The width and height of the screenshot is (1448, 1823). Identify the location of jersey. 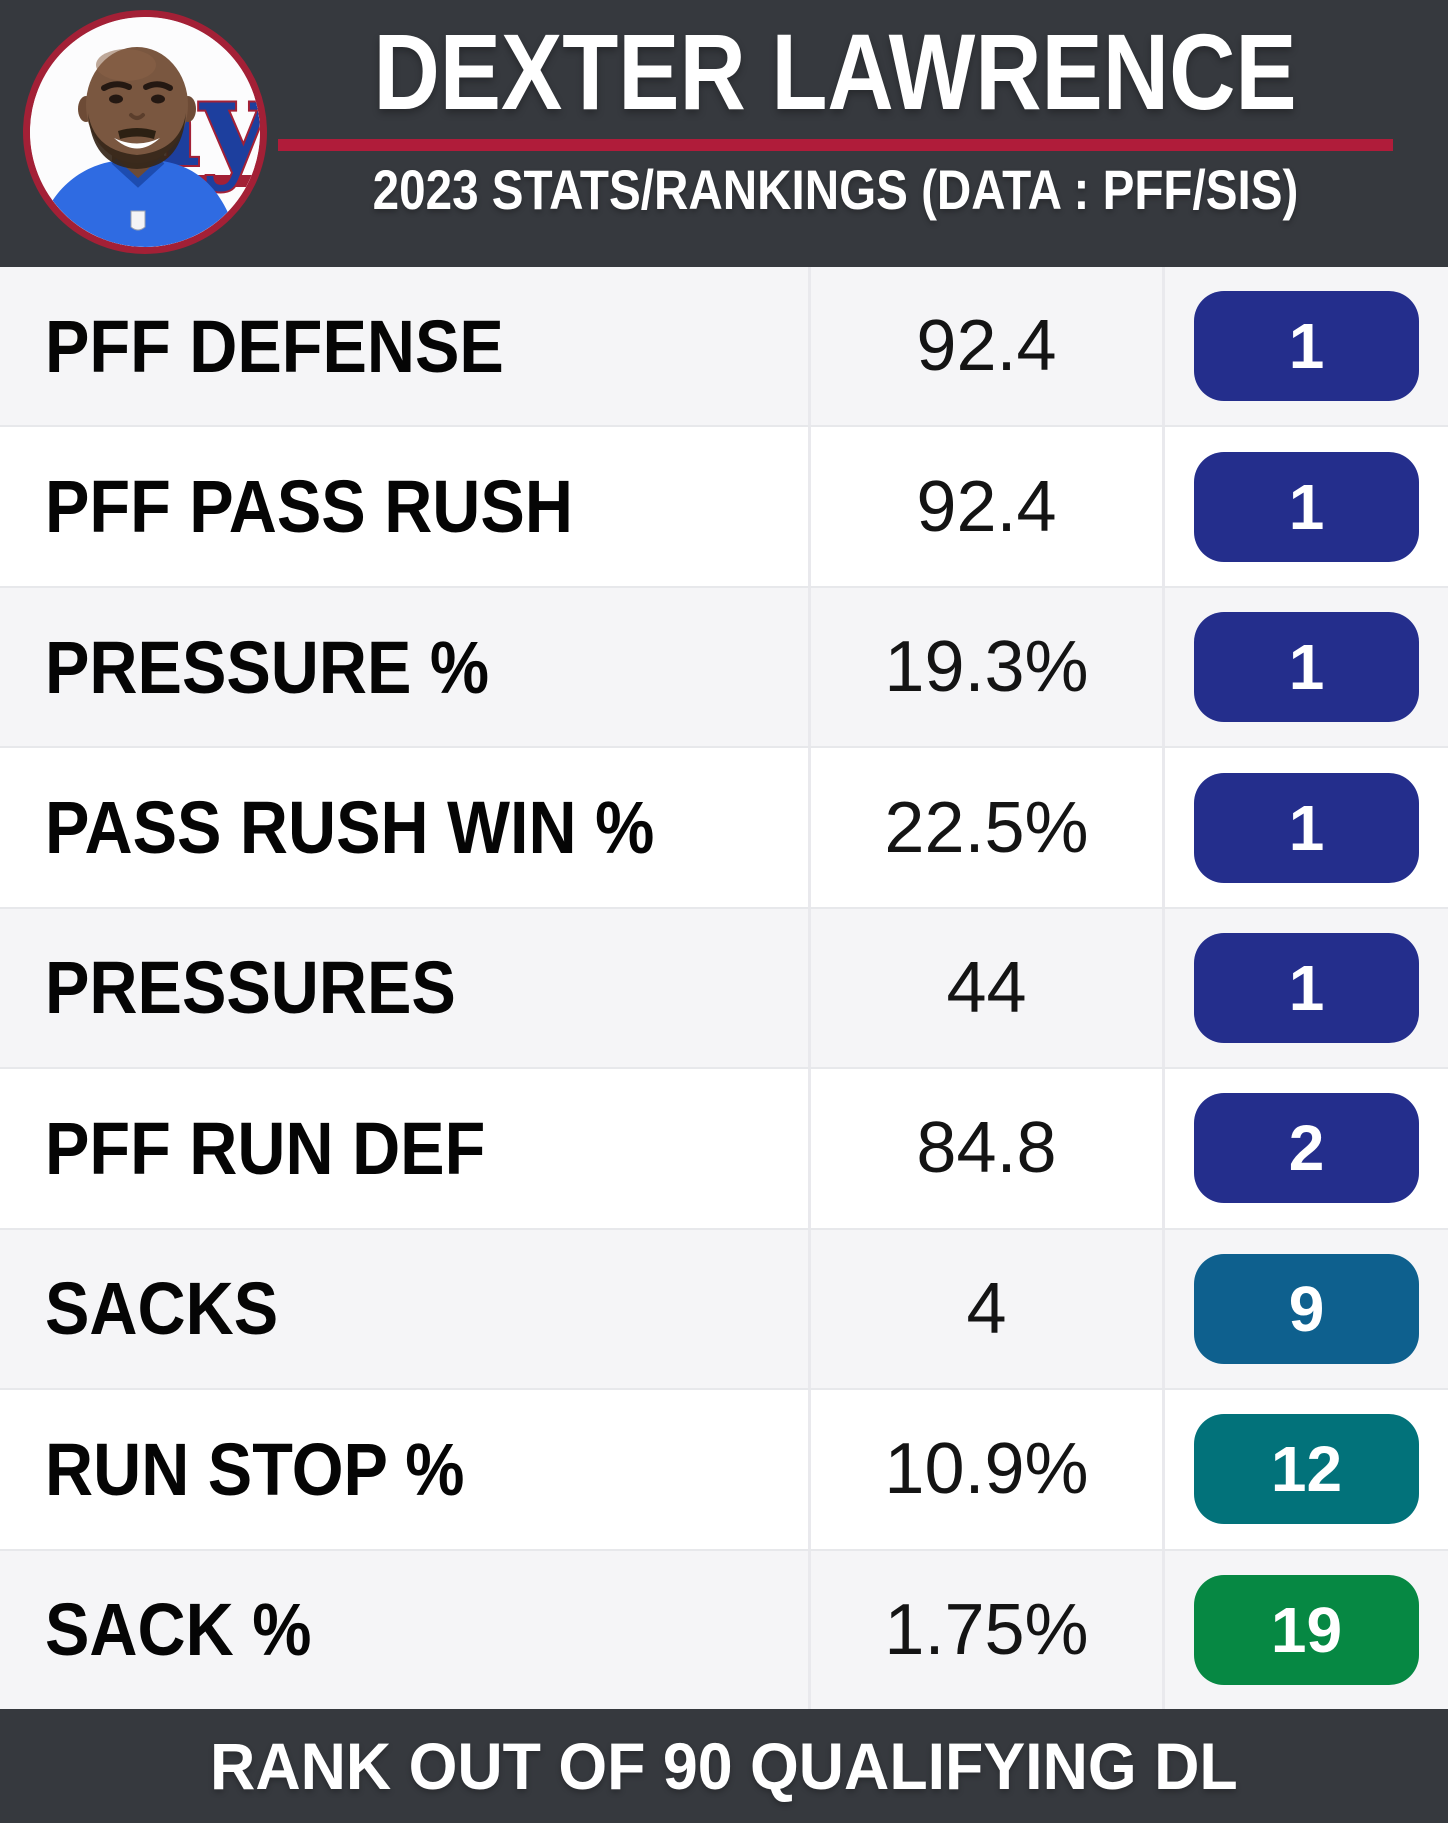
(137, 204).